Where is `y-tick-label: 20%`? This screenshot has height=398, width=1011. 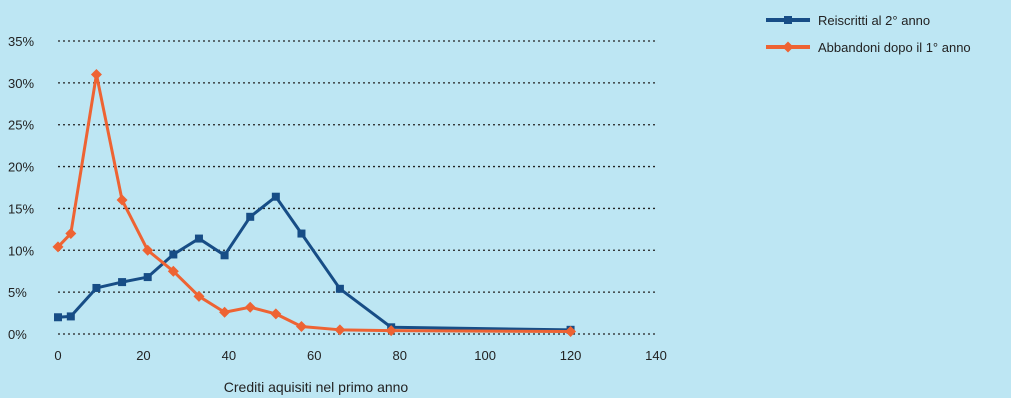 y-tick-label: 20% is located at coordinates (21, 167).